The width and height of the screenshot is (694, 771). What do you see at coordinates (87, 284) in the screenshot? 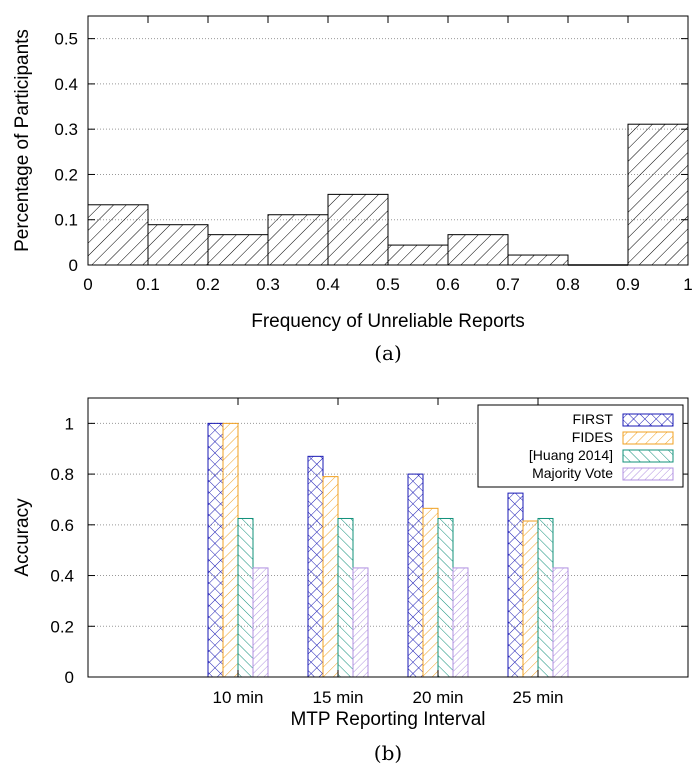
I see `x-tick-label: 0` at bounding box center [87, 284].